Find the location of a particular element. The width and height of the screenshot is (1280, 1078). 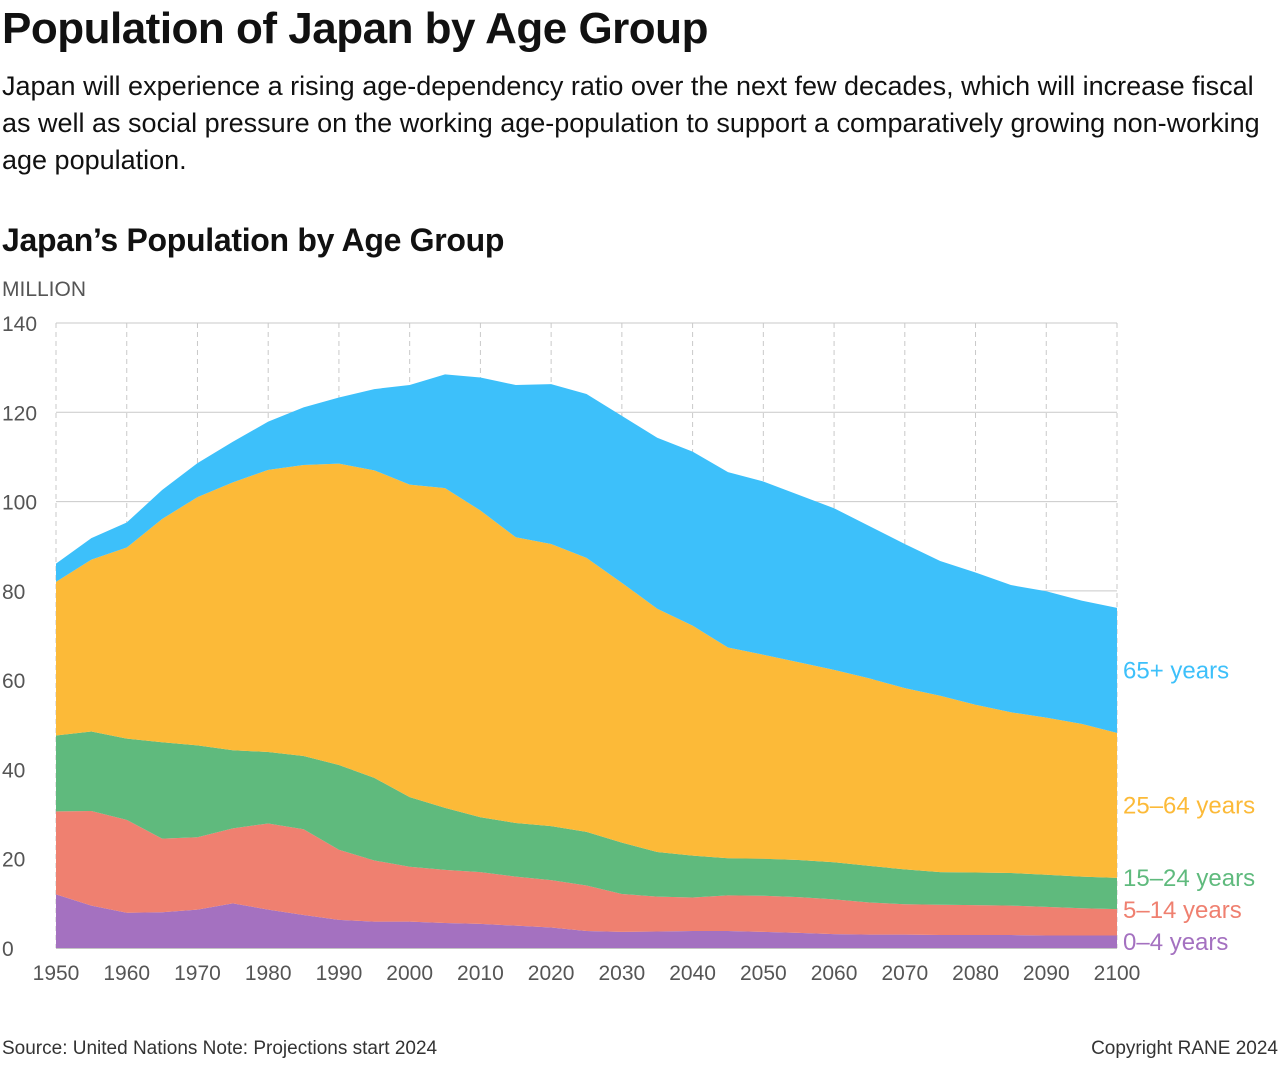

x-tick-label: 2080 is located at coordinates (975, 973).